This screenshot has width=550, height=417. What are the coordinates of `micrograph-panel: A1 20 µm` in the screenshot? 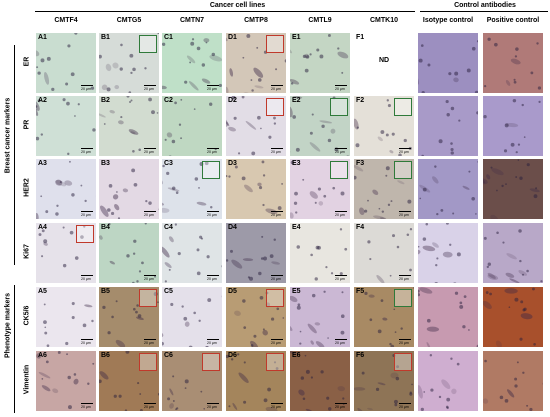 It's located at (66, 63).